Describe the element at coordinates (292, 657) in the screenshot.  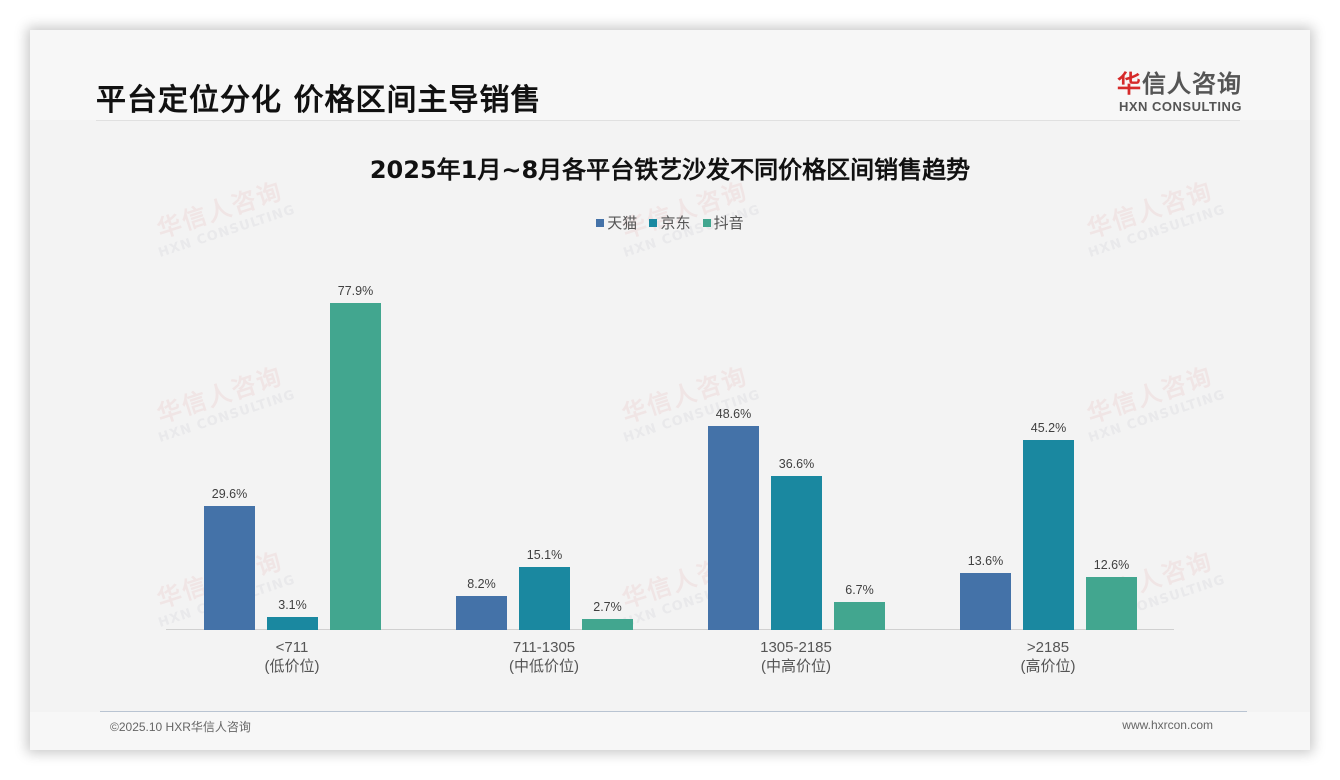
I see `x-axis-category-label: <711 (低价位)` at that location.